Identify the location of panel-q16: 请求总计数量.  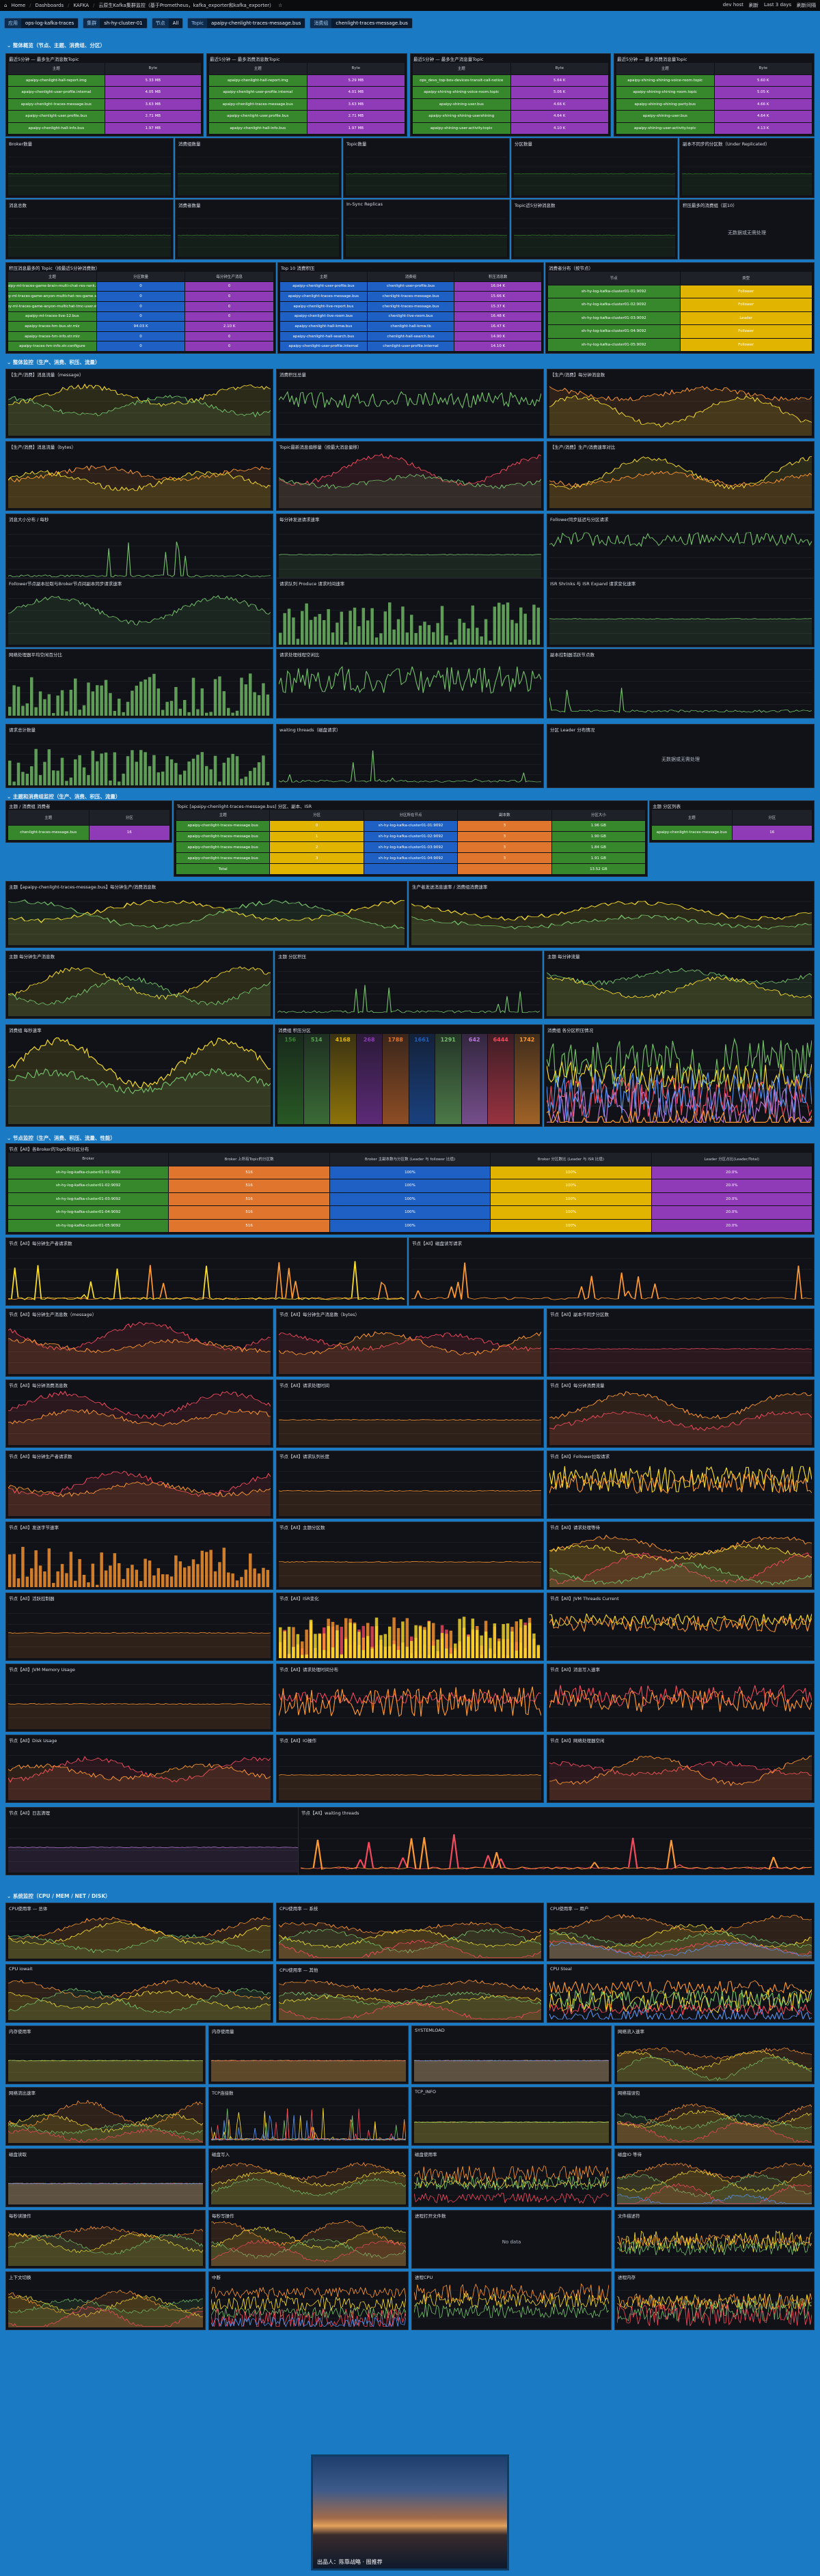
(139, 756).